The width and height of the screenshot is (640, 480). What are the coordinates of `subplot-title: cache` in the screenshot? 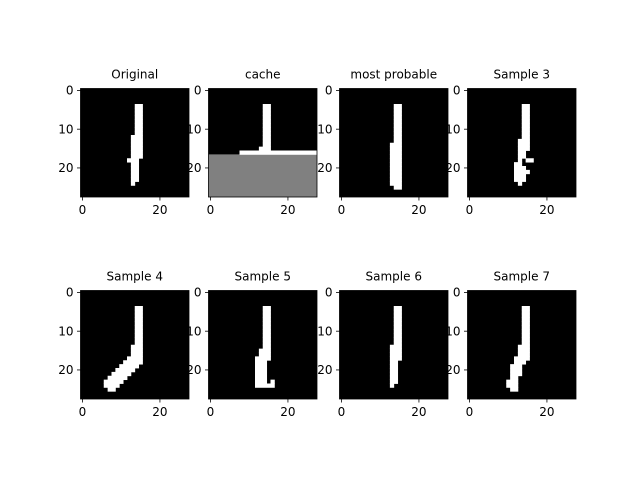 It's located at (263, 75).